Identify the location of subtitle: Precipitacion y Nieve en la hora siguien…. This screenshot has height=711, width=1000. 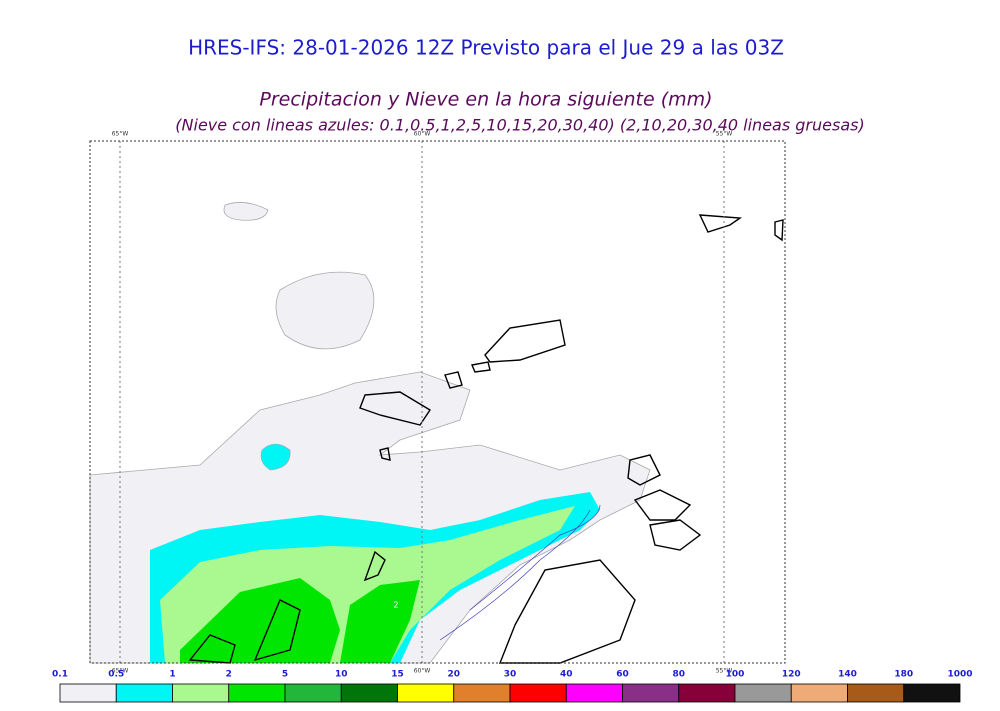
(485, 100).